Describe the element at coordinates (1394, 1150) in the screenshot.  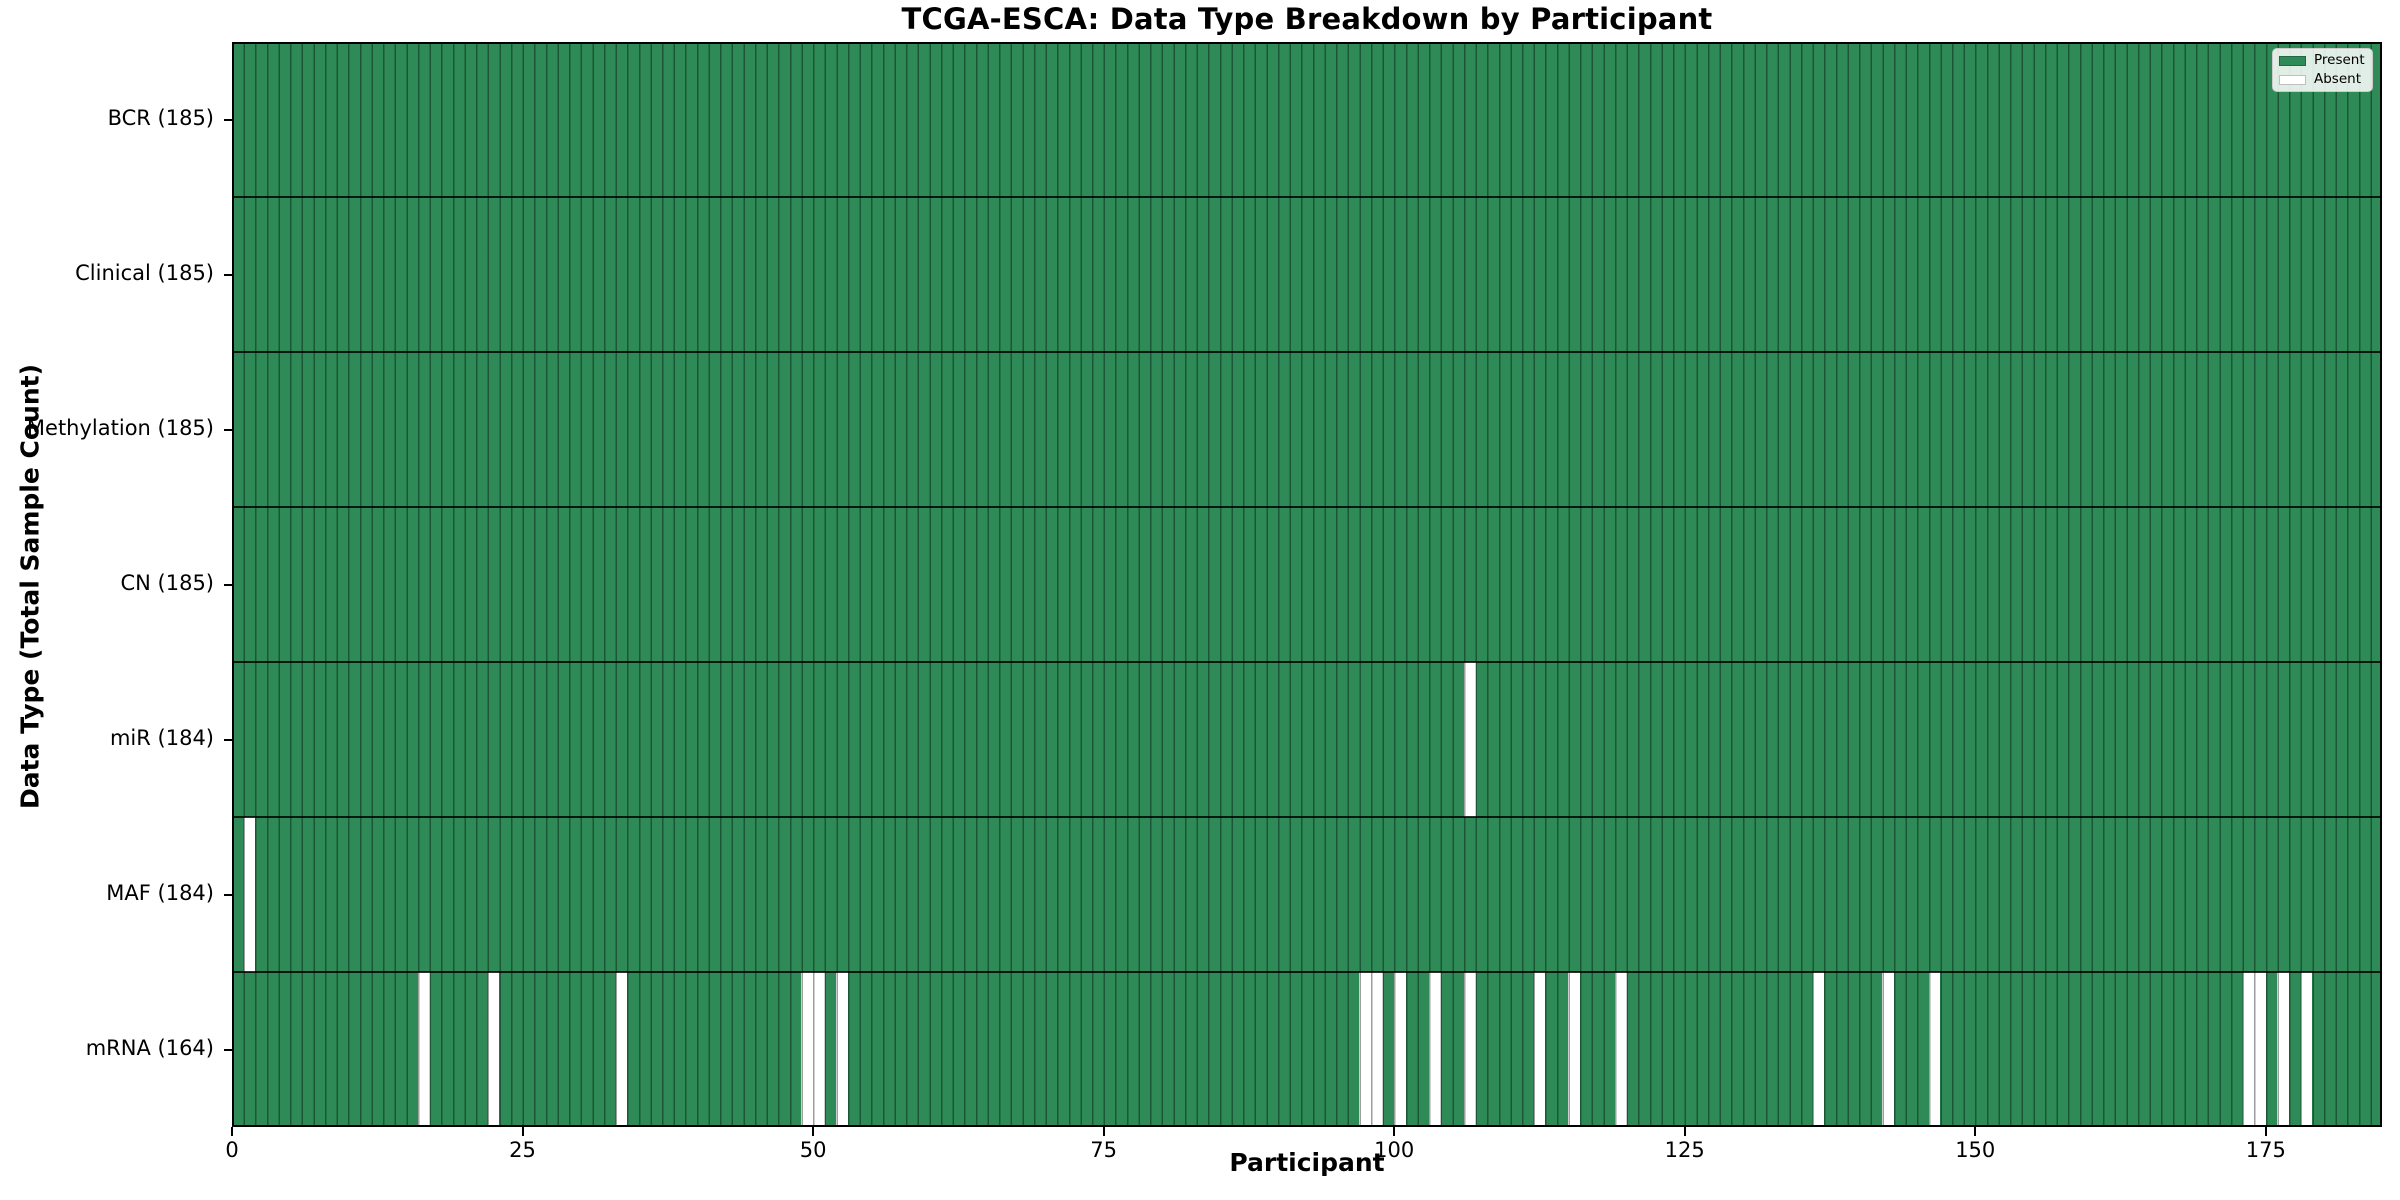
I see `x-tick-label: 100` at that location.